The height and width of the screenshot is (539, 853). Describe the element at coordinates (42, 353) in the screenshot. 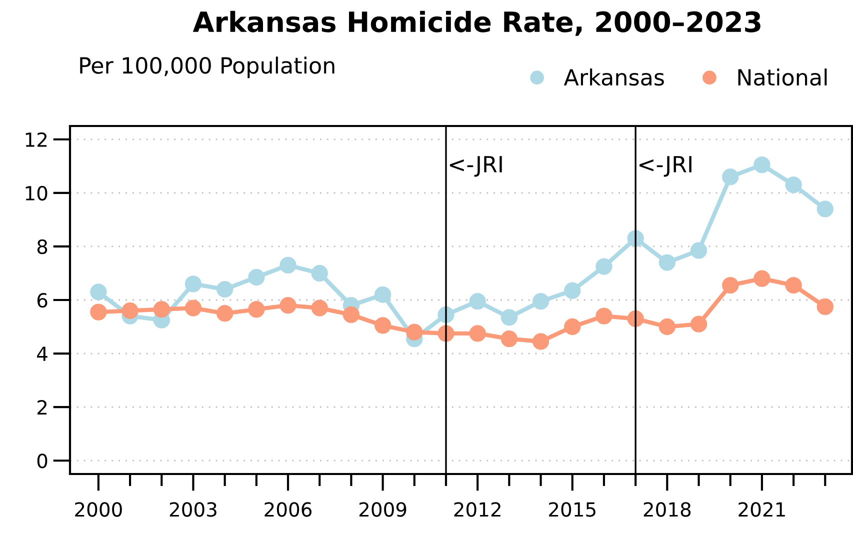

I see `y-tick-label: 4` at that location.